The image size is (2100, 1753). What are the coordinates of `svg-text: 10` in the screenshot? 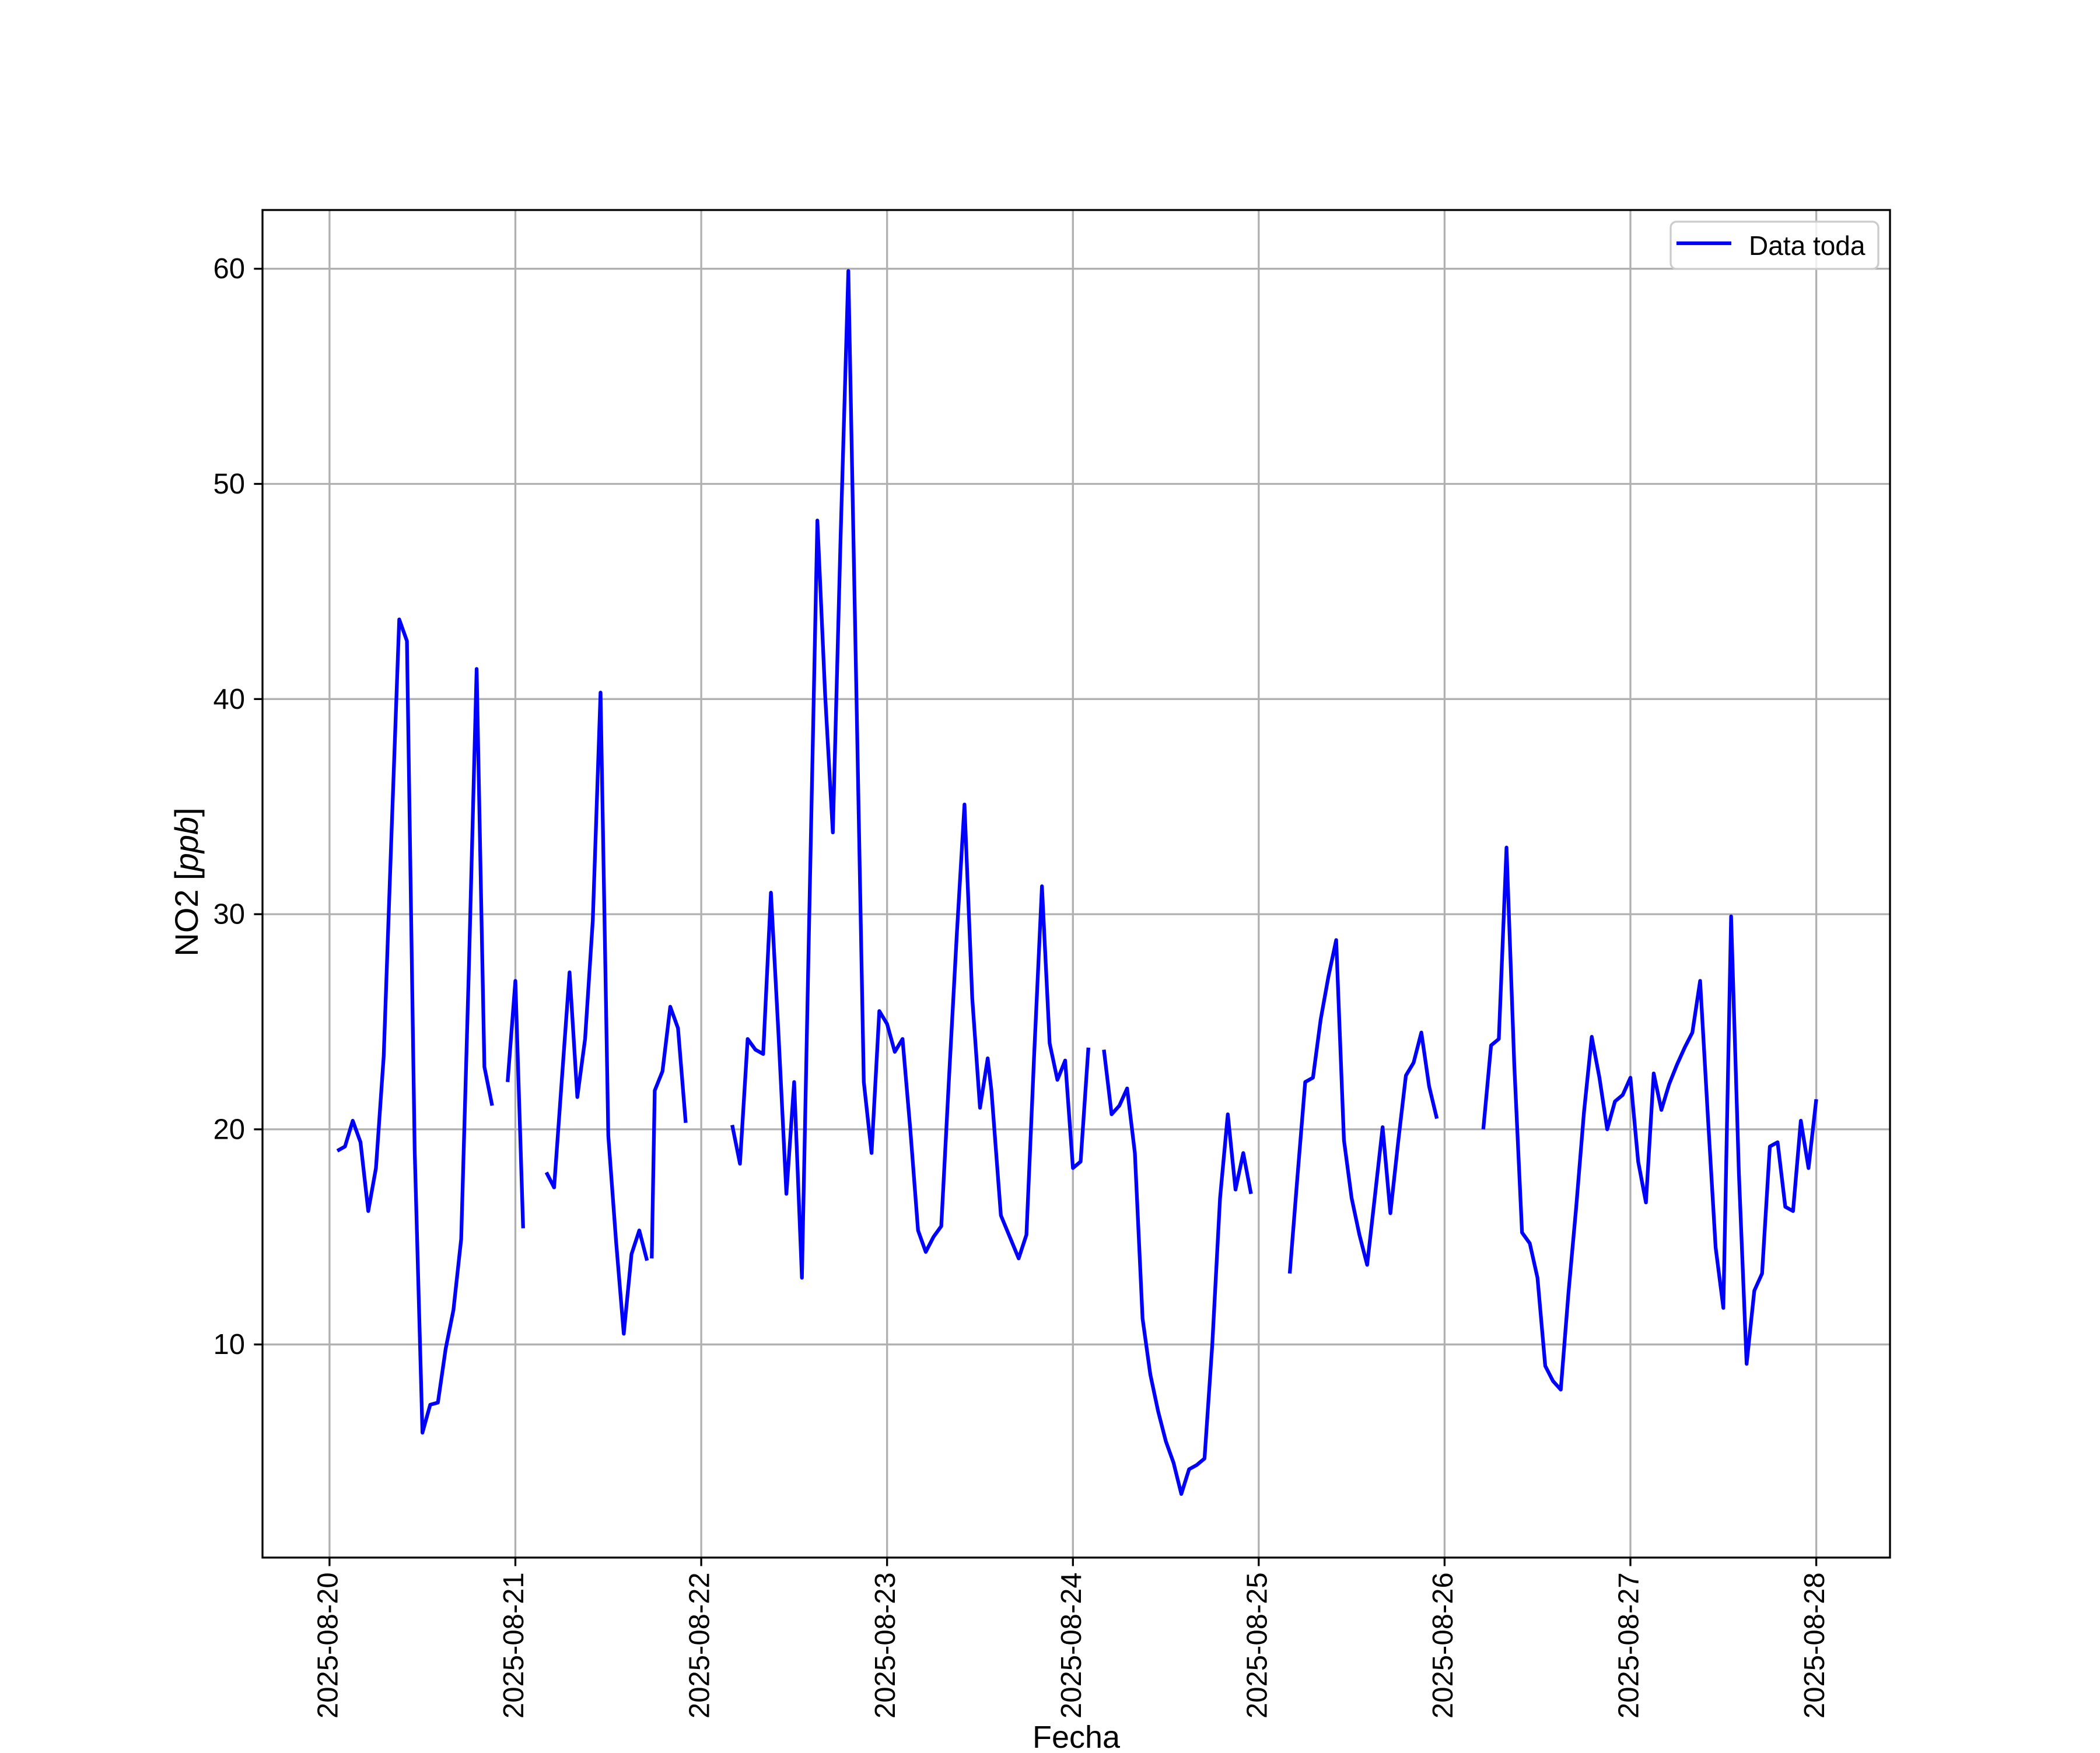 It's located at (229, 1344).